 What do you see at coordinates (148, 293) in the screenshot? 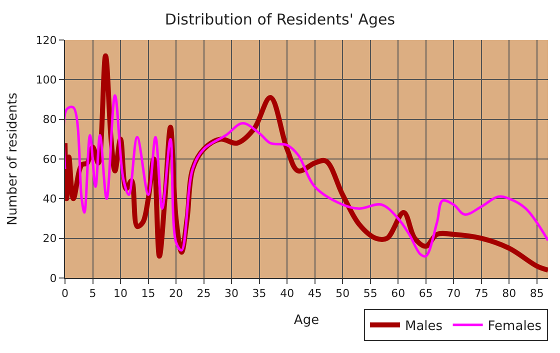
I see `x-tick-label: 15` at bounding box center [148, 293].